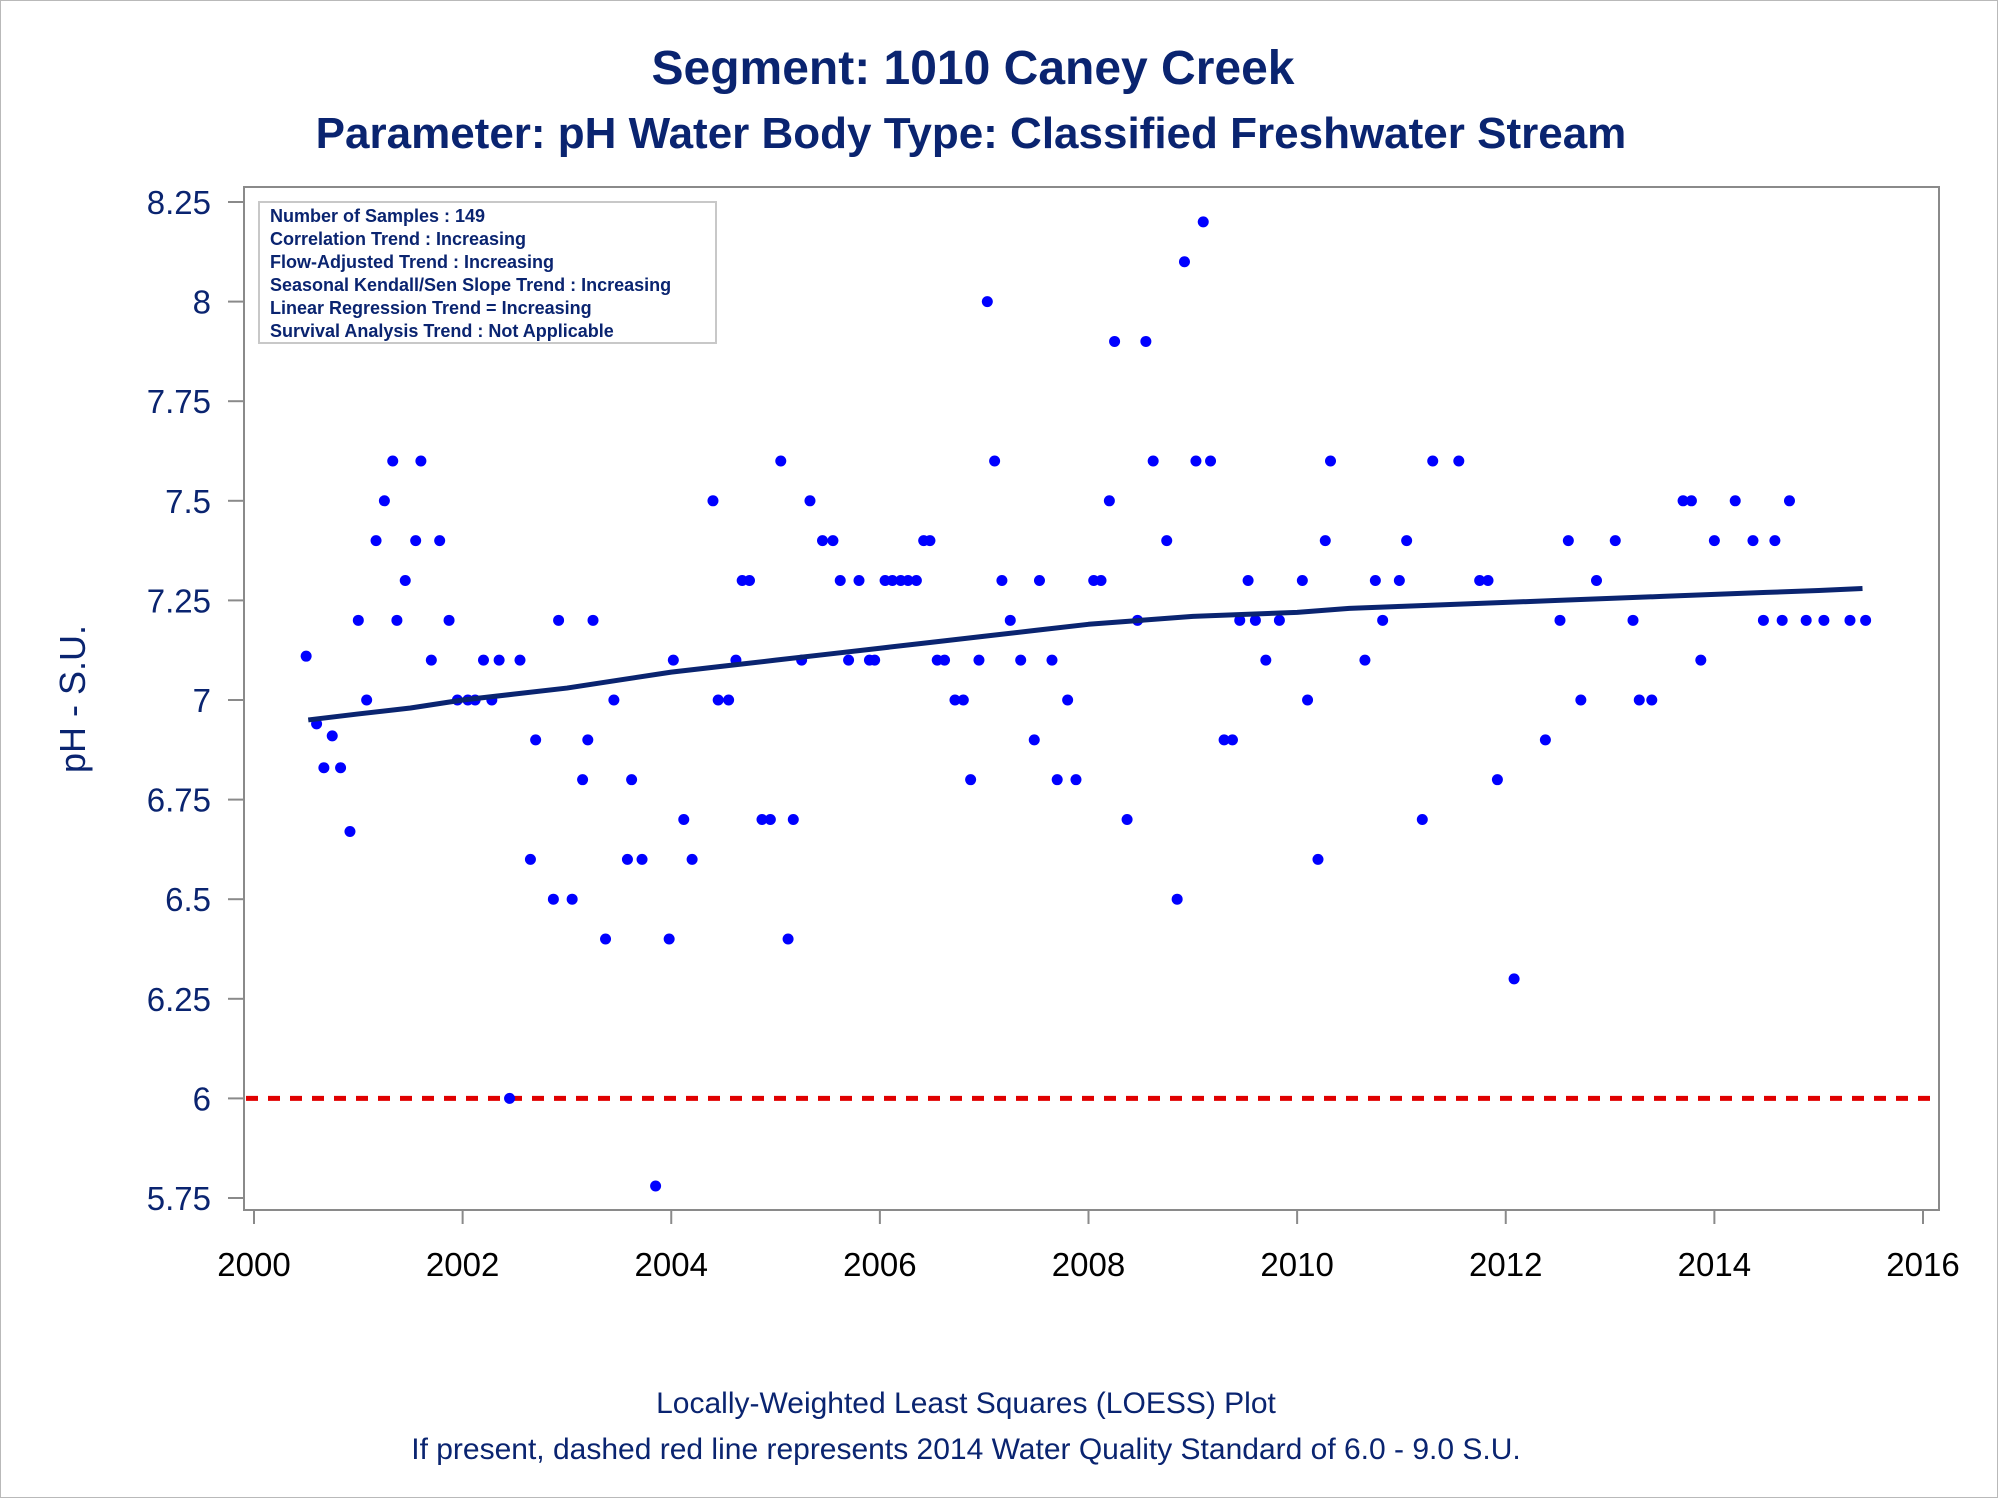  What do you see at coordinates (1296, 1264) in the screenshot?
I see `x-tick-label: 2010` at bounding box center [1296, 1264].